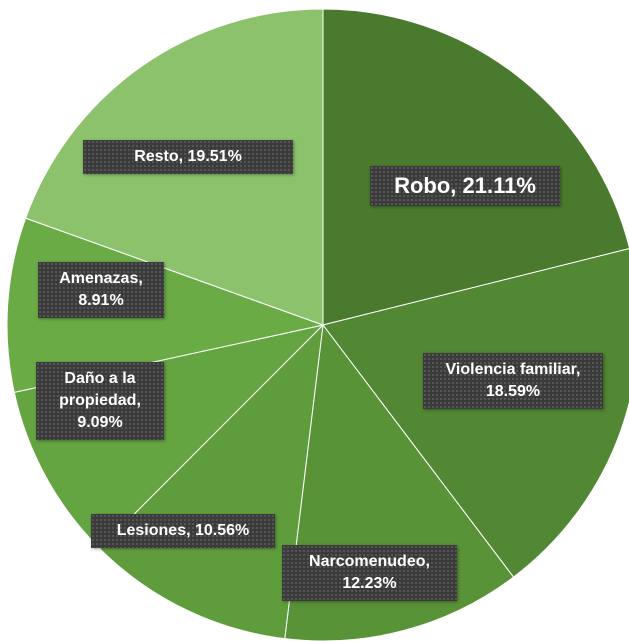 The height and width of the screenshot is (641, 629). Describe the element at coordinates (465, 186) in the screenshot. I see `data-label: Robo, 21.11%` at that location.